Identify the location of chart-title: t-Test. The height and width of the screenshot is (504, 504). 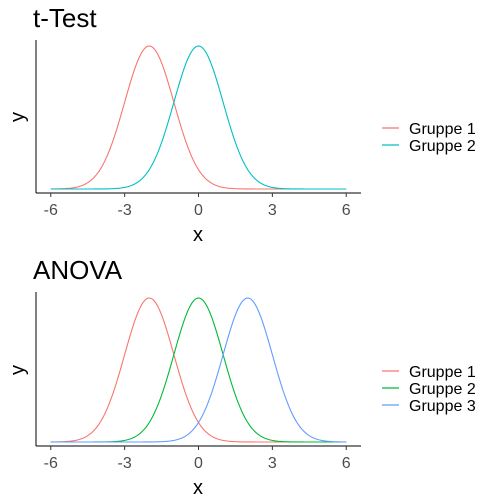
(65, 18).